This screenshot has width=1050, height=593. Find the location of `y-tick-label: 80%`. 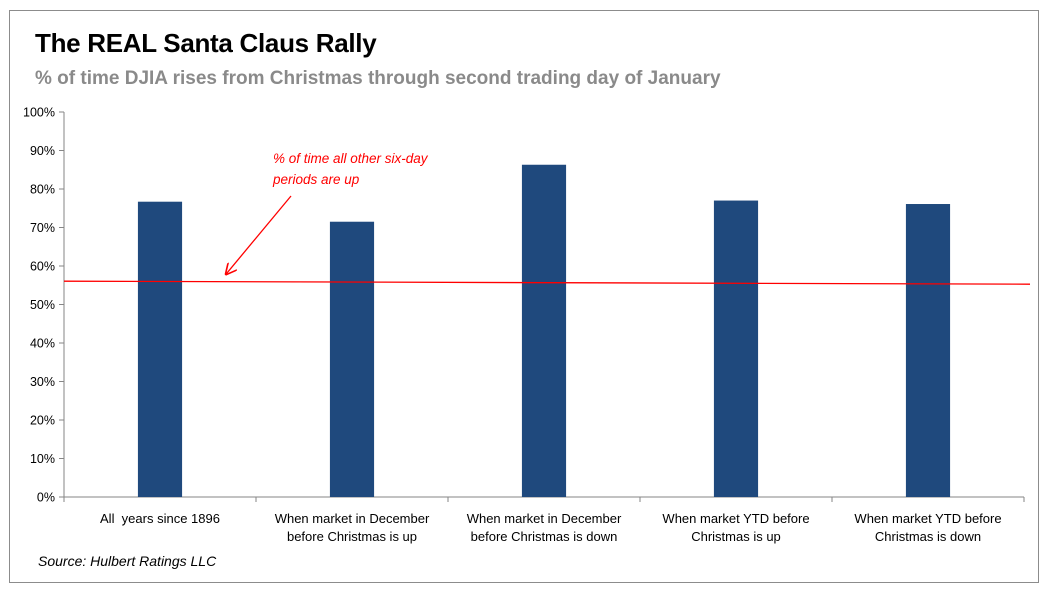

y-tick-label: 80% is located at coordinates (42, 190).